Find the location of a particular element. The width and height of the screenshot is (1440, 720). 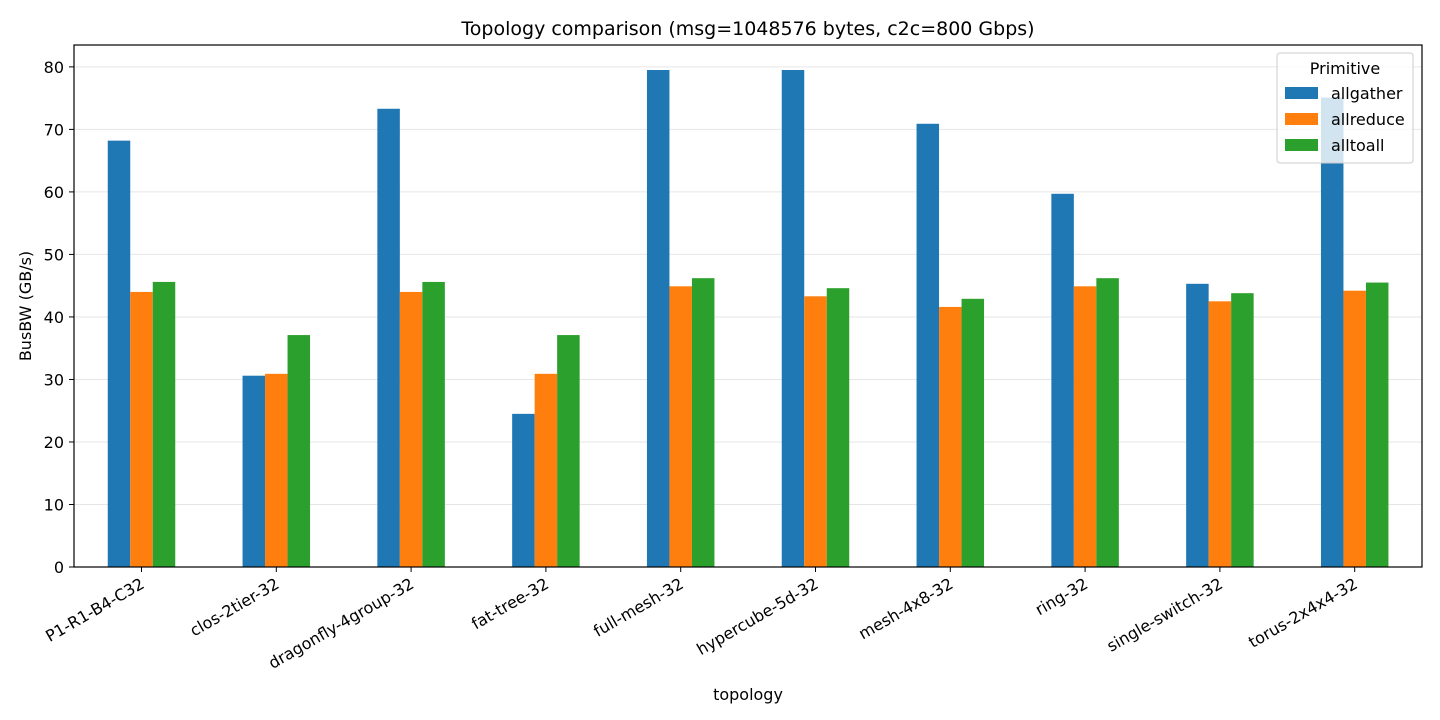

y-tick-label: 40 is located at coordinates (54, 317).